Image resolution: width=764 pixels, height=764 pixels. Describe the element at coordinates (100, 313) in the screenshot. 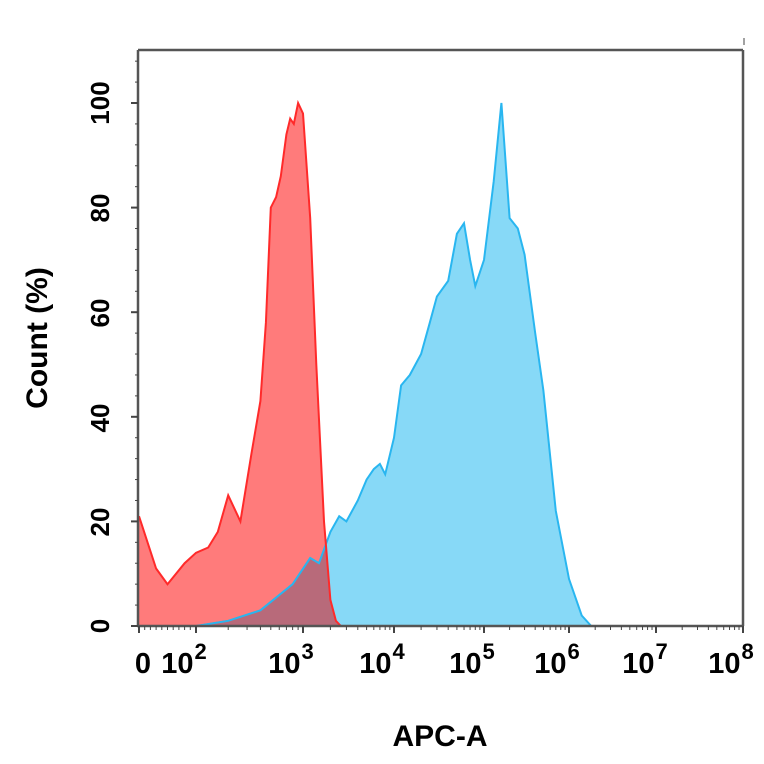

I see `y-tick-label-60: 60` at that location.